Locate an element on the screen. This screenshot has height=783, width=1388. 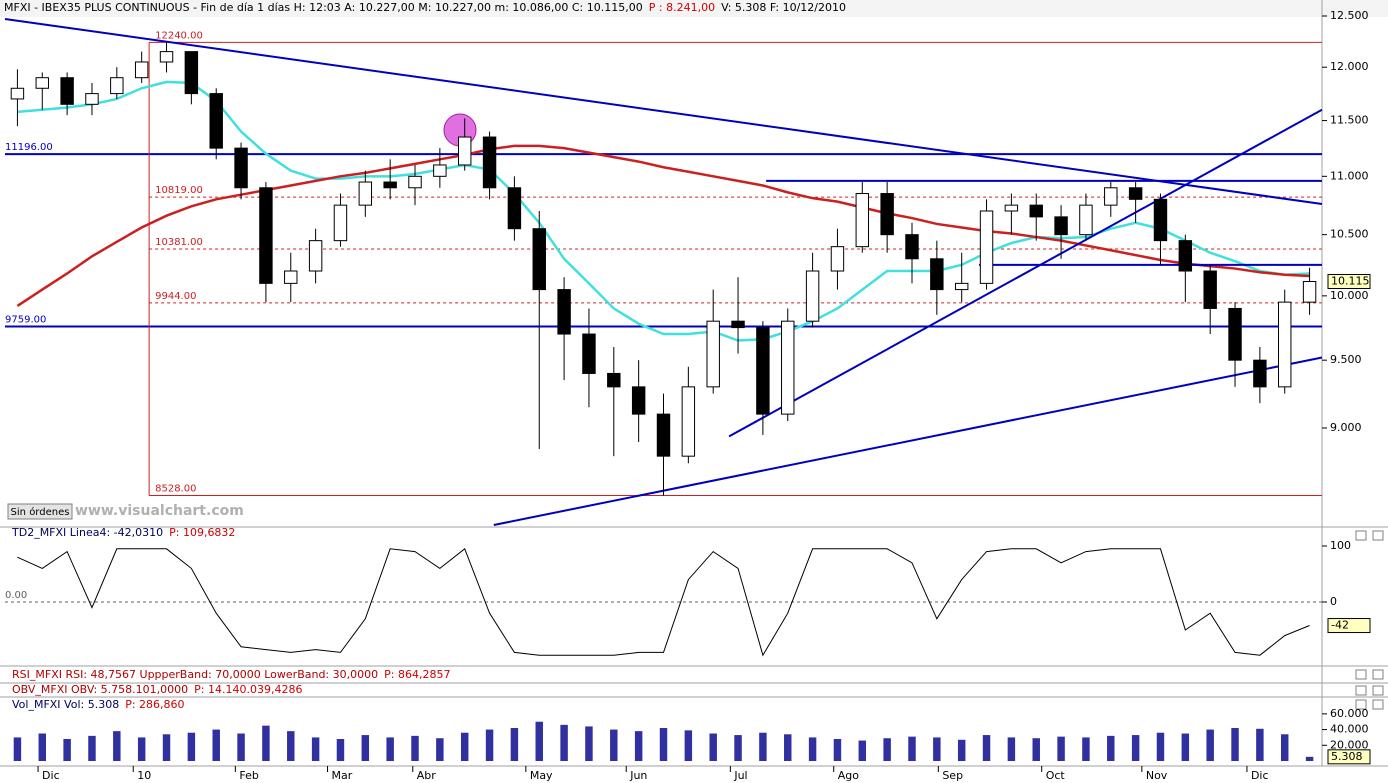
y-tick-label: 0 is located at coordinates (1333, 601).